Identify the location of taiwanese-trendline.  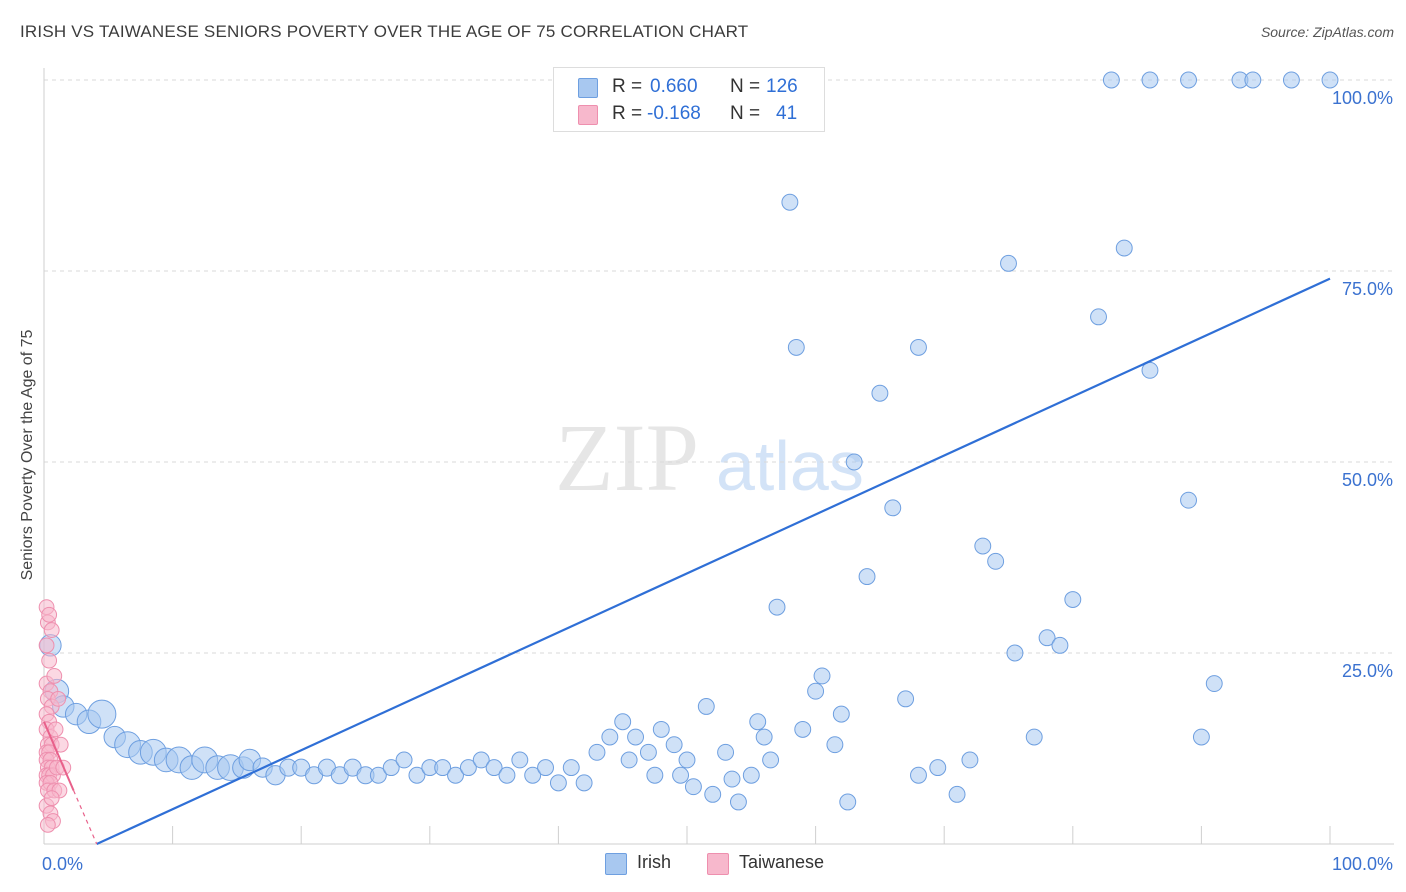
(59, 756).